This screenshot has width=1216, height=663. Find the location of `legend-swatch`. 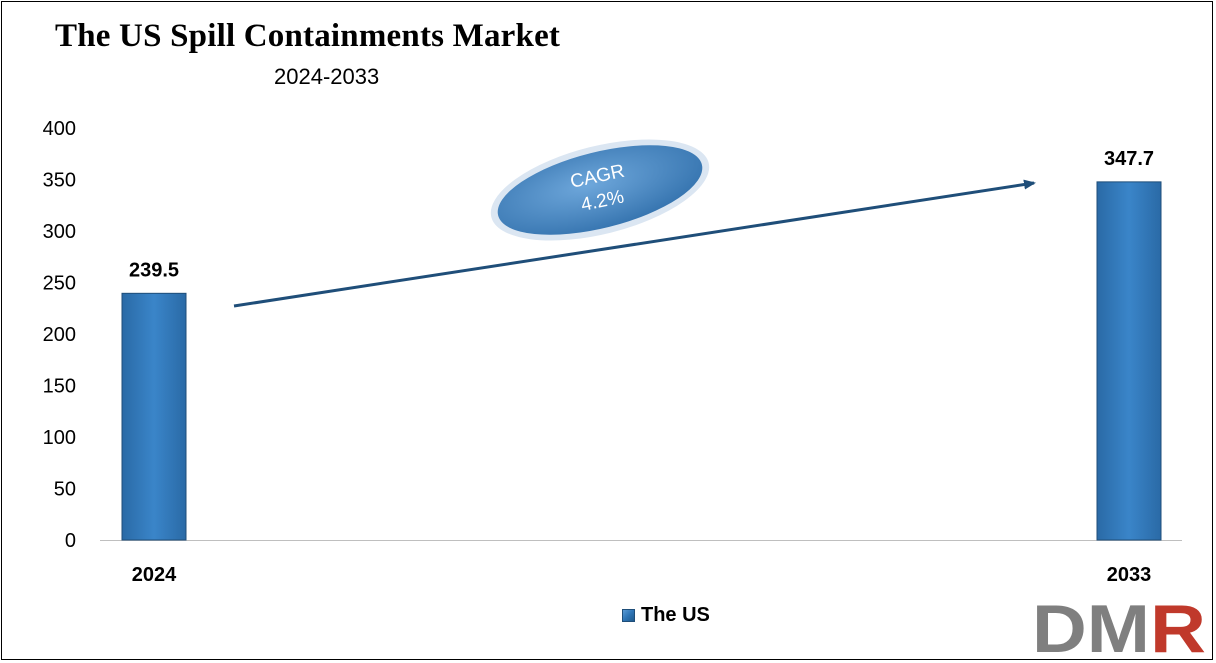

legend-swatch is located at coordinates (628, 615).